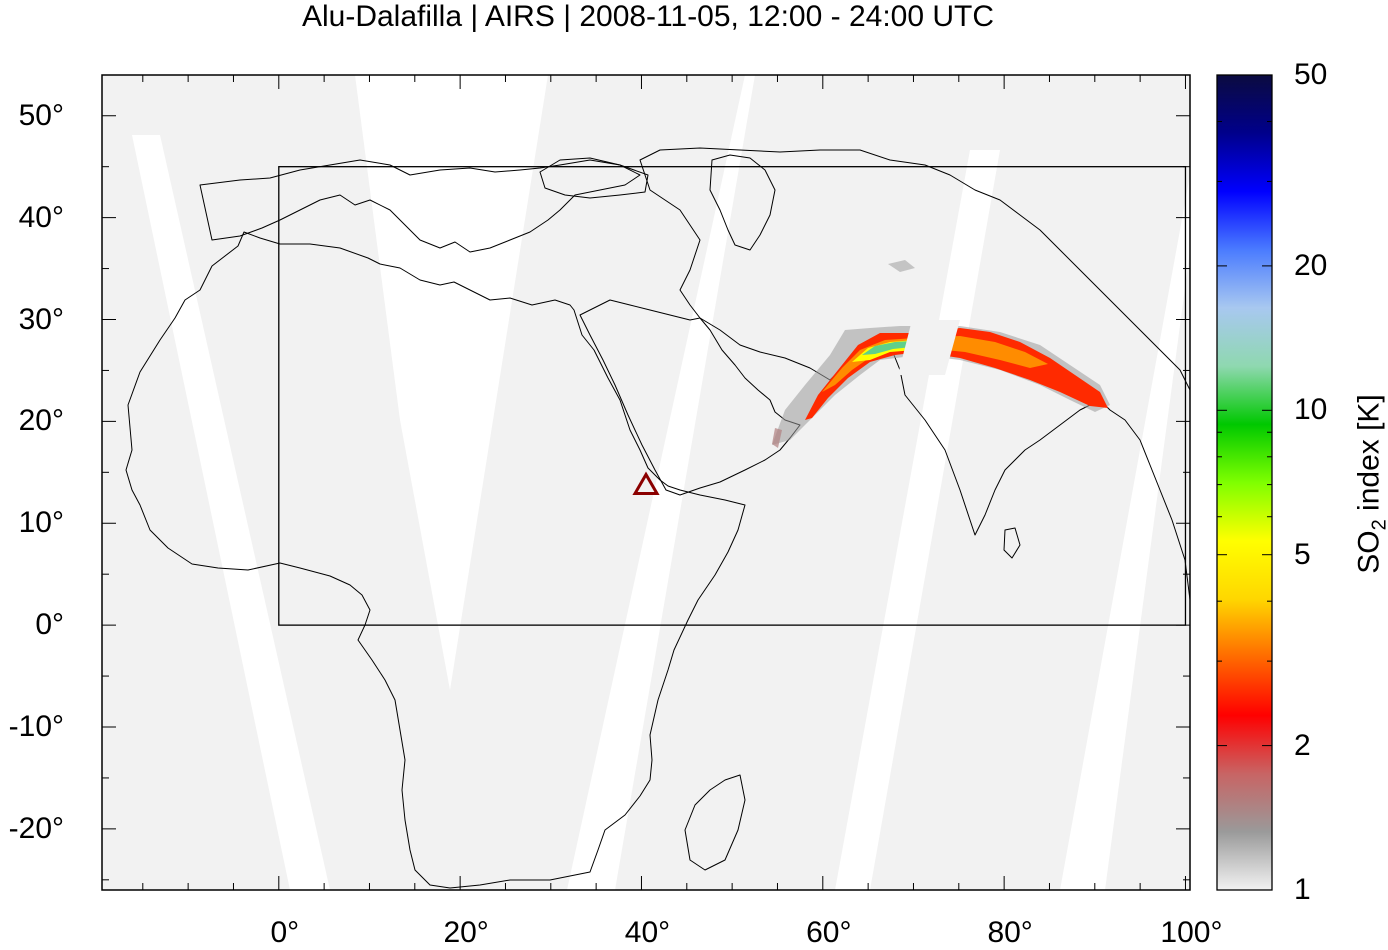 The height and width of the screenshot is (950, 1388). I want to click on coast-caspian, so click(742, 202).